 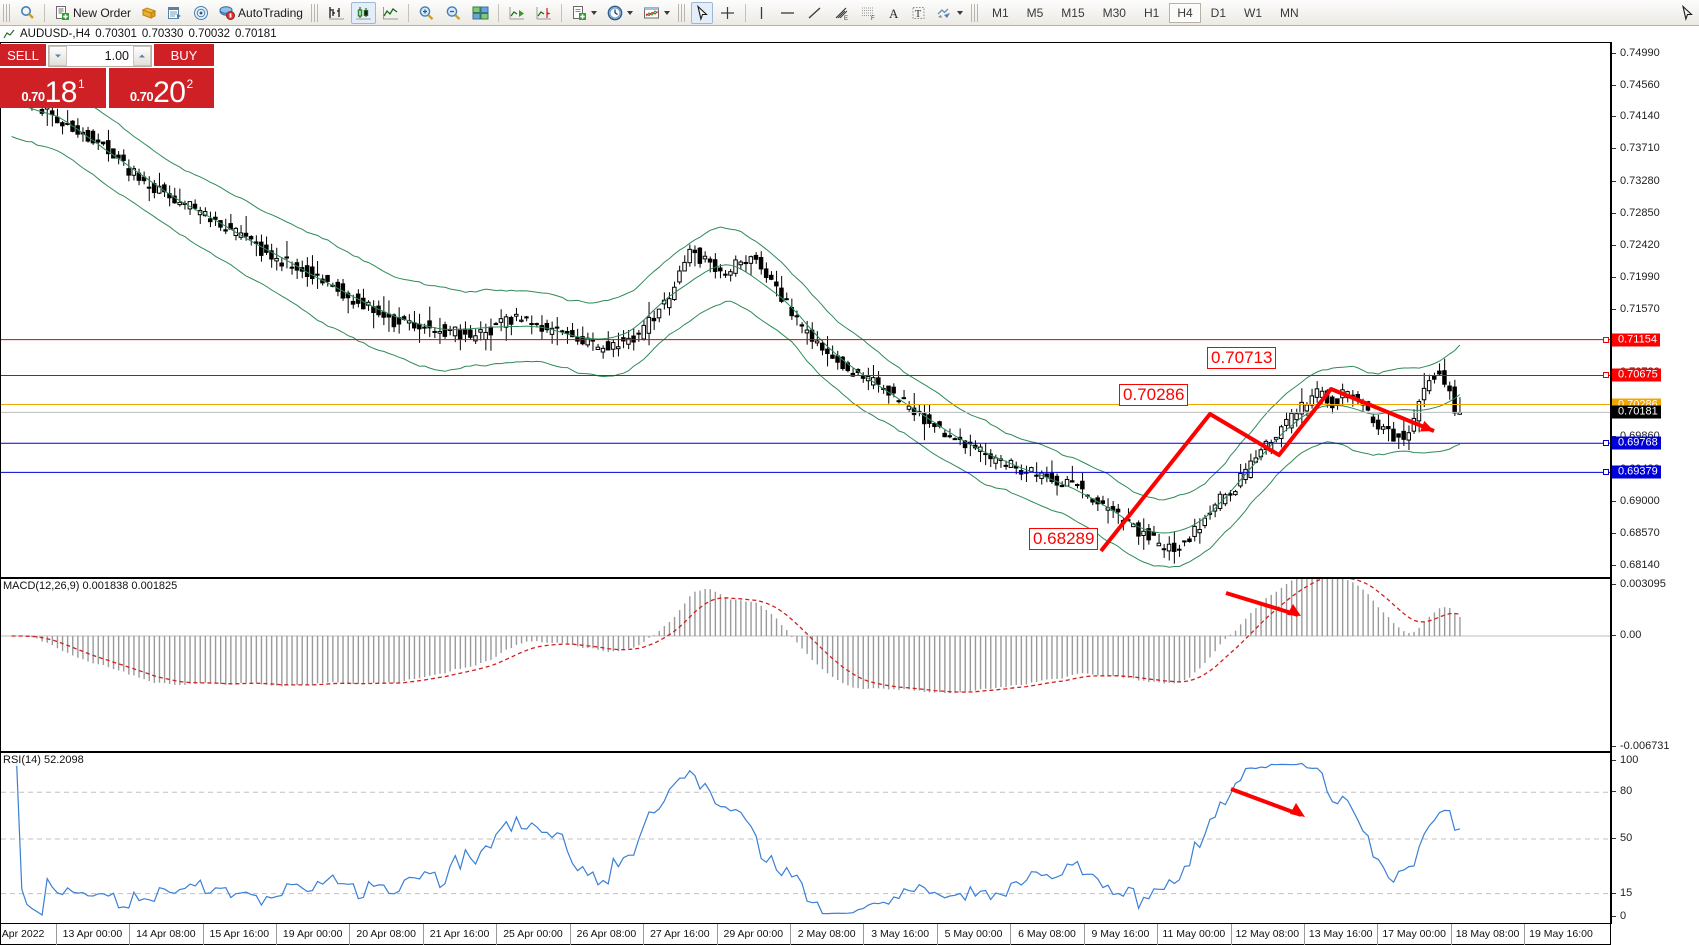 I want to click on price-tag-blue: 0.69768, so click(x=1636, y=443).